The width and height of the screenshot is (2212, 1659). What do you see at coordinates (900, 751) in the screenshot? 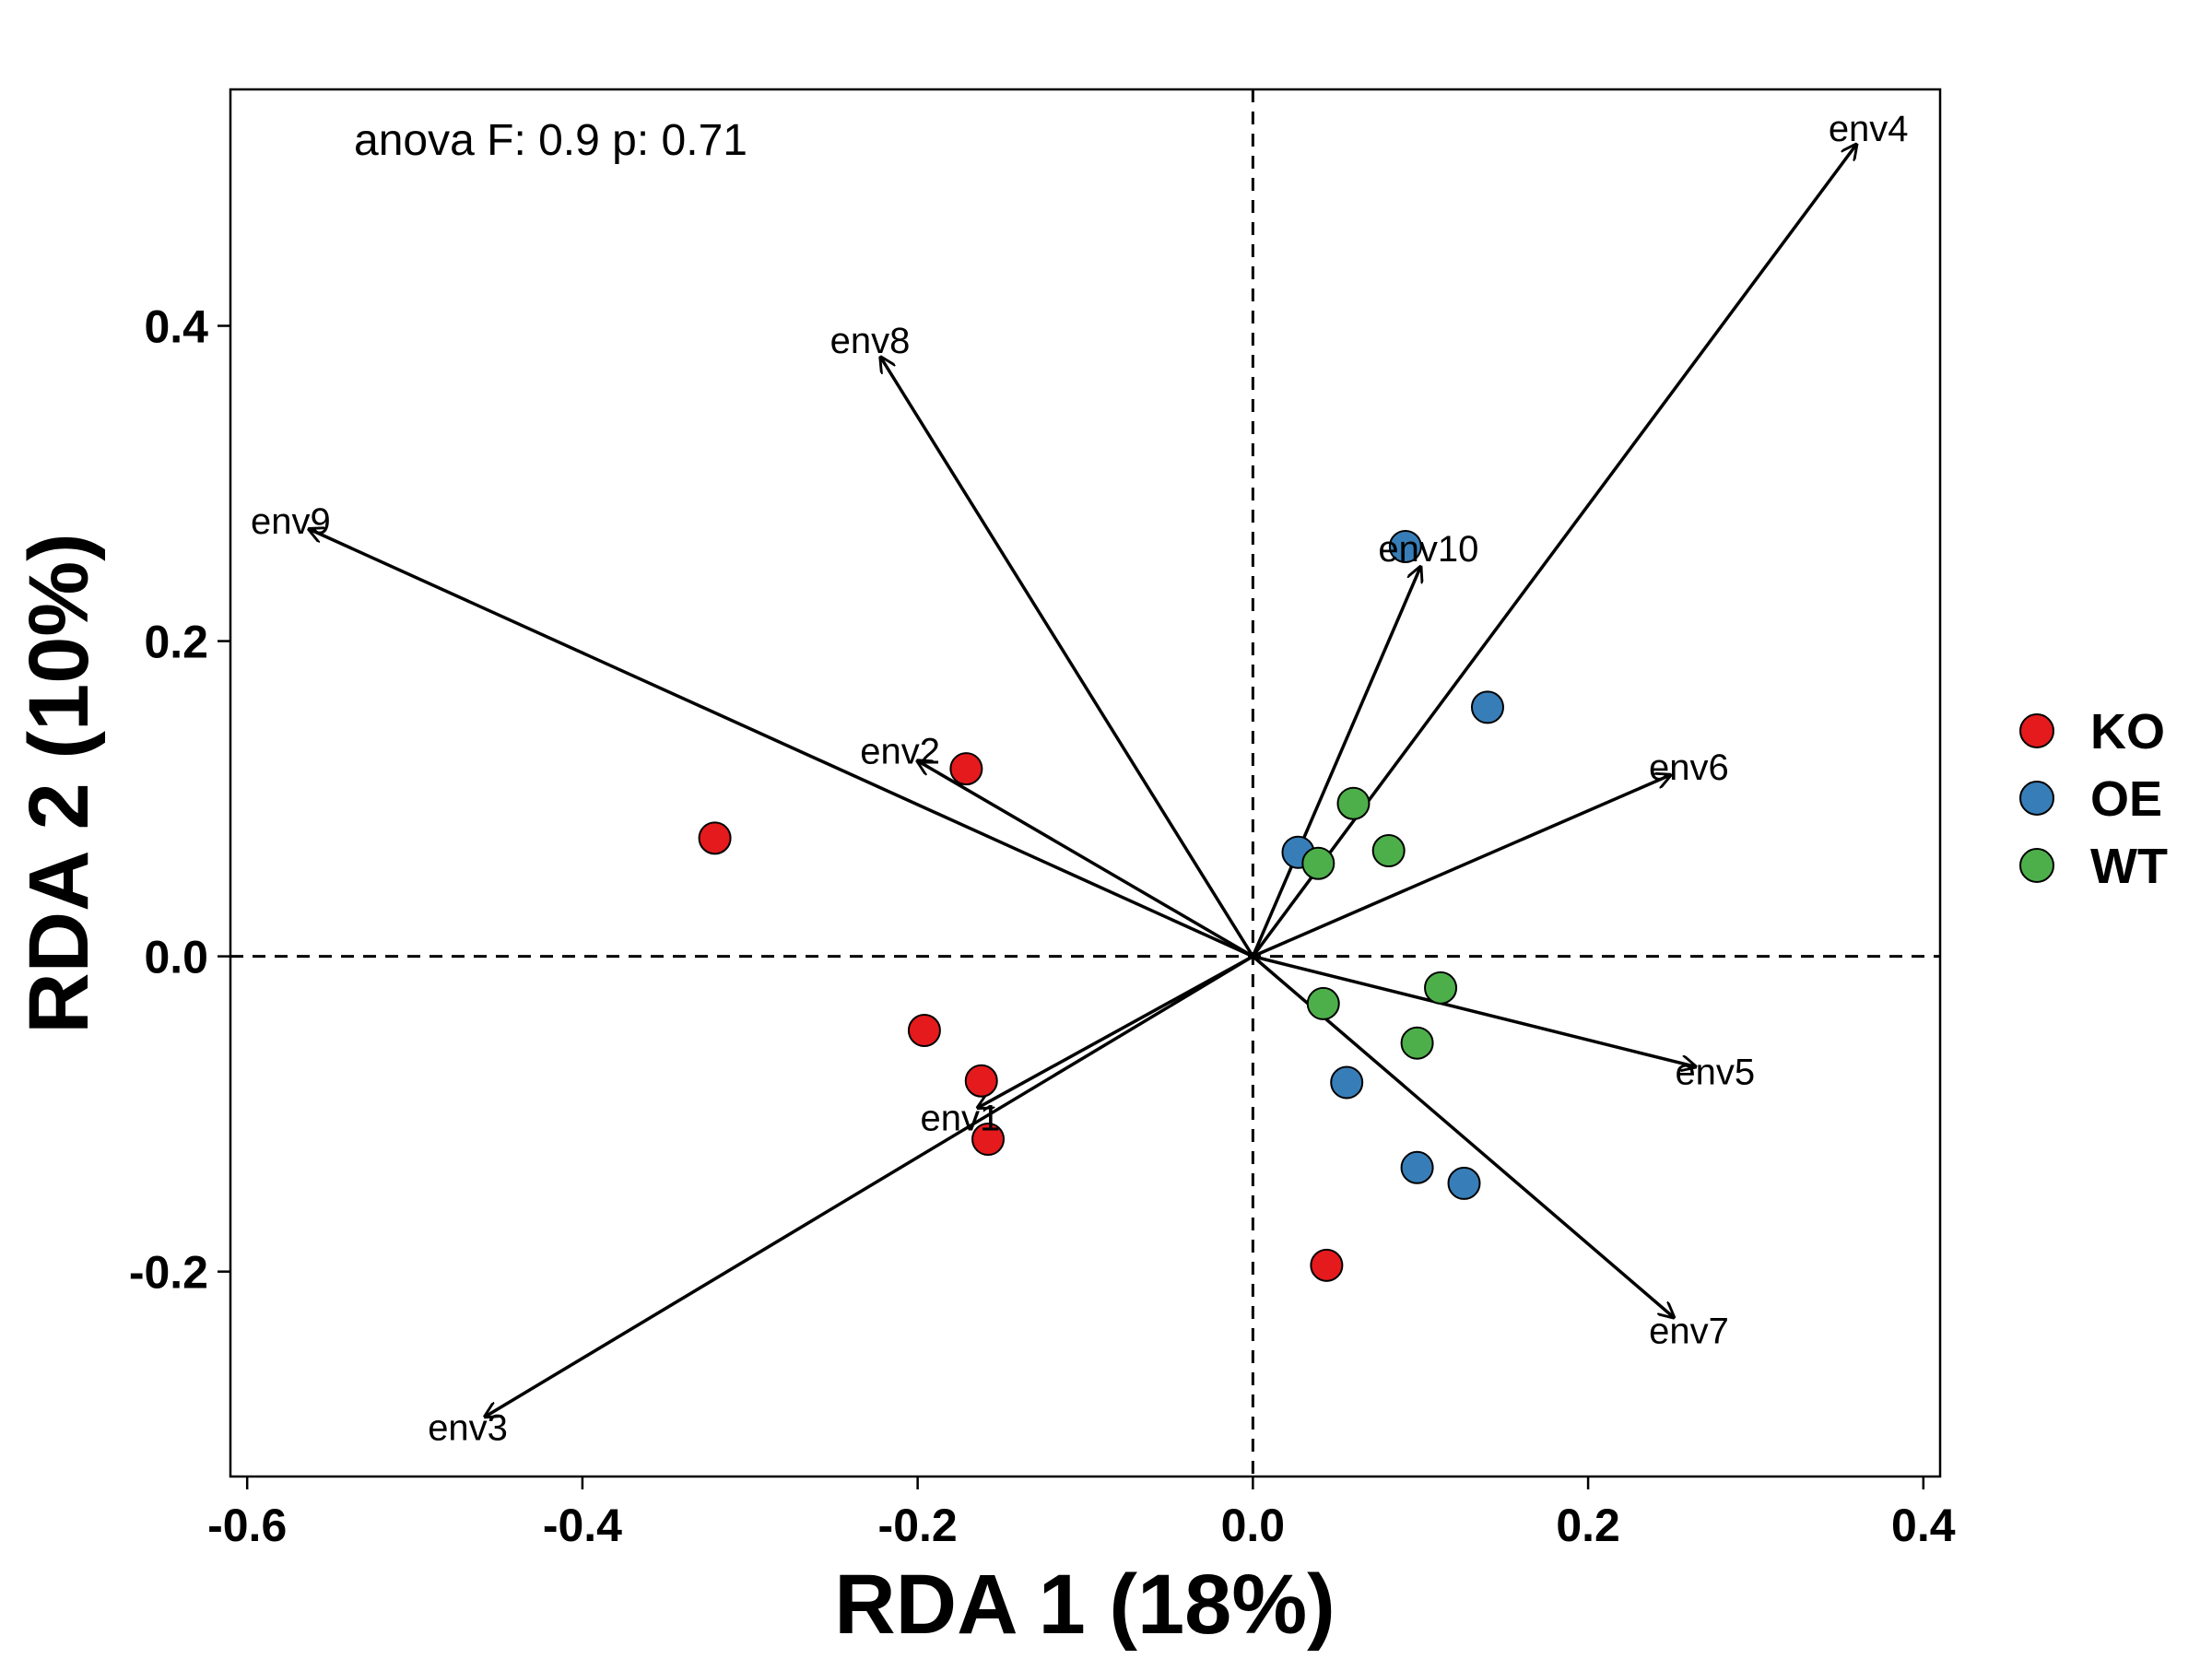
I see `vector-label-env2: env2` at bounding box center [900, 751].